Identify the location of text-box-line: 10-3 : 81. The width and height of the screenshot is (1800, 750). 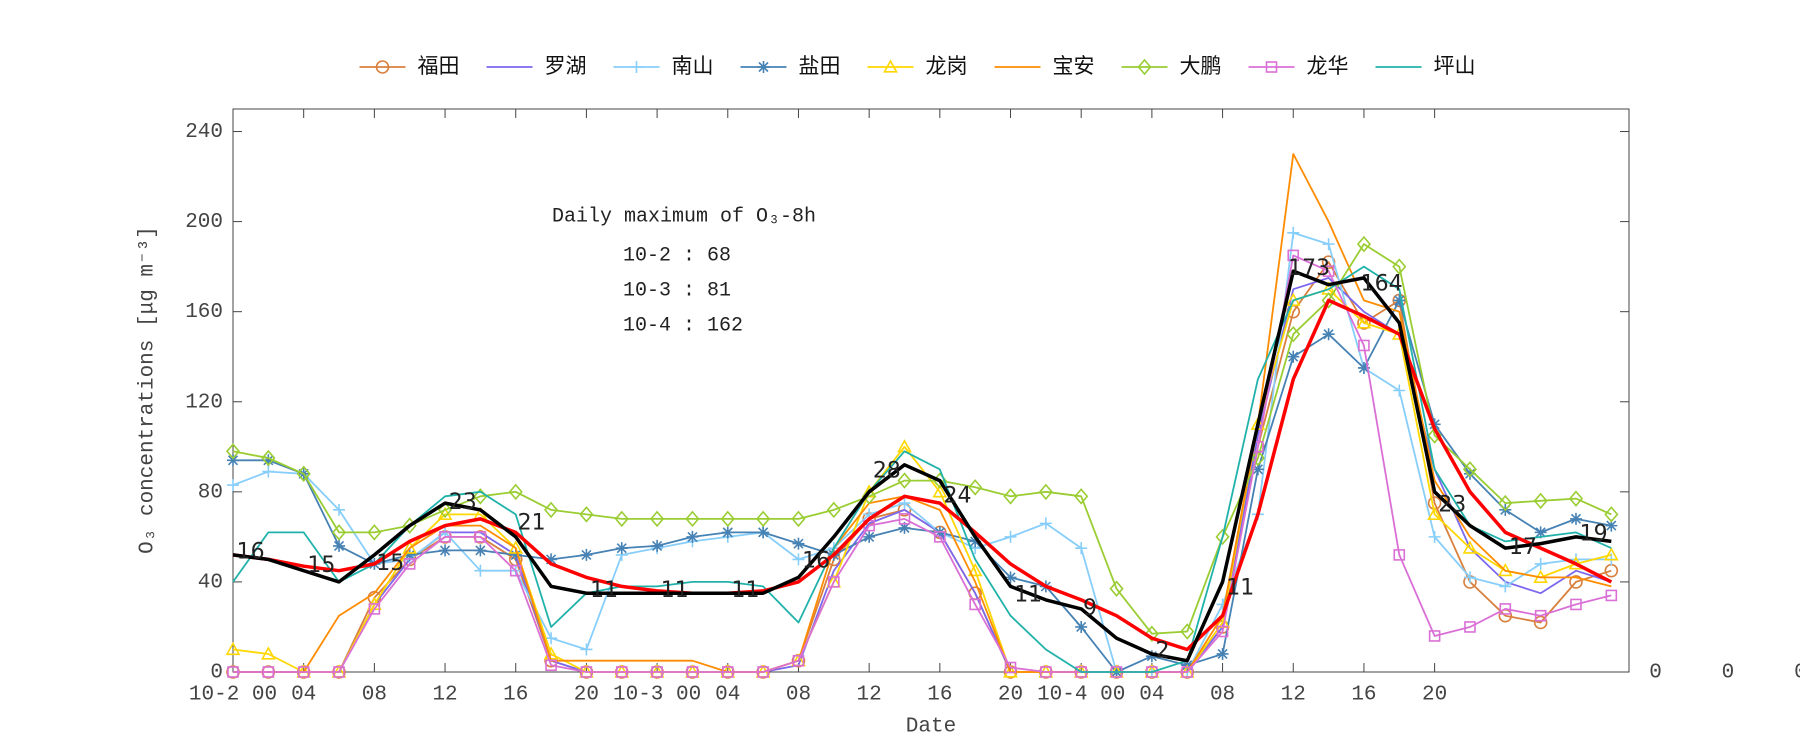
(677, 290).